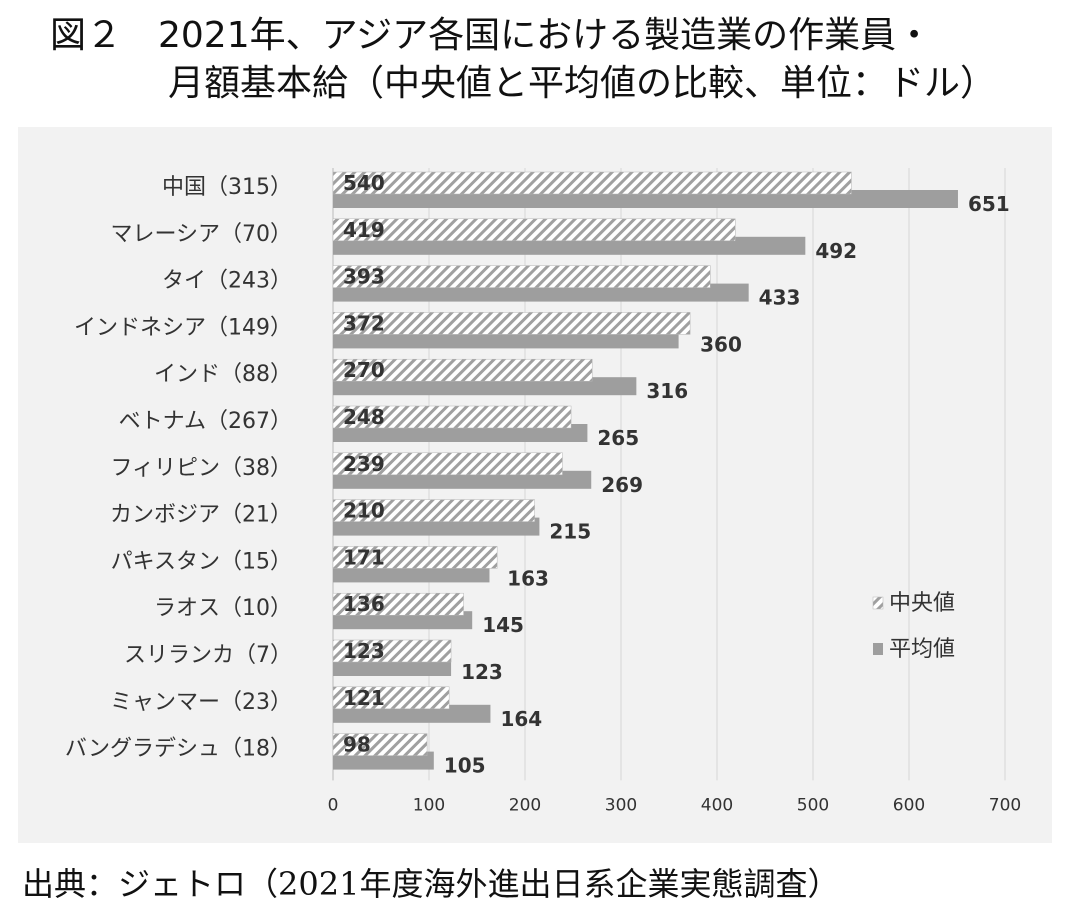 The image size is (1073, 917). I want to click on x-tick-label: 700, so click(1005, 805).